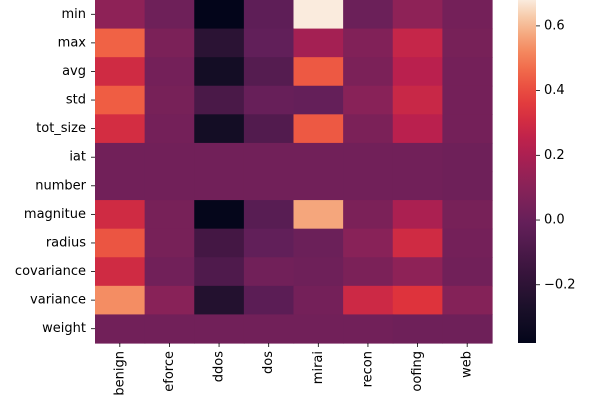 The width and height of the screenshot is (589, 400). Describe the element at coordinates (417, 329) in the screenshot. I see `heatmap-cell-weight-spoofing` at that location.